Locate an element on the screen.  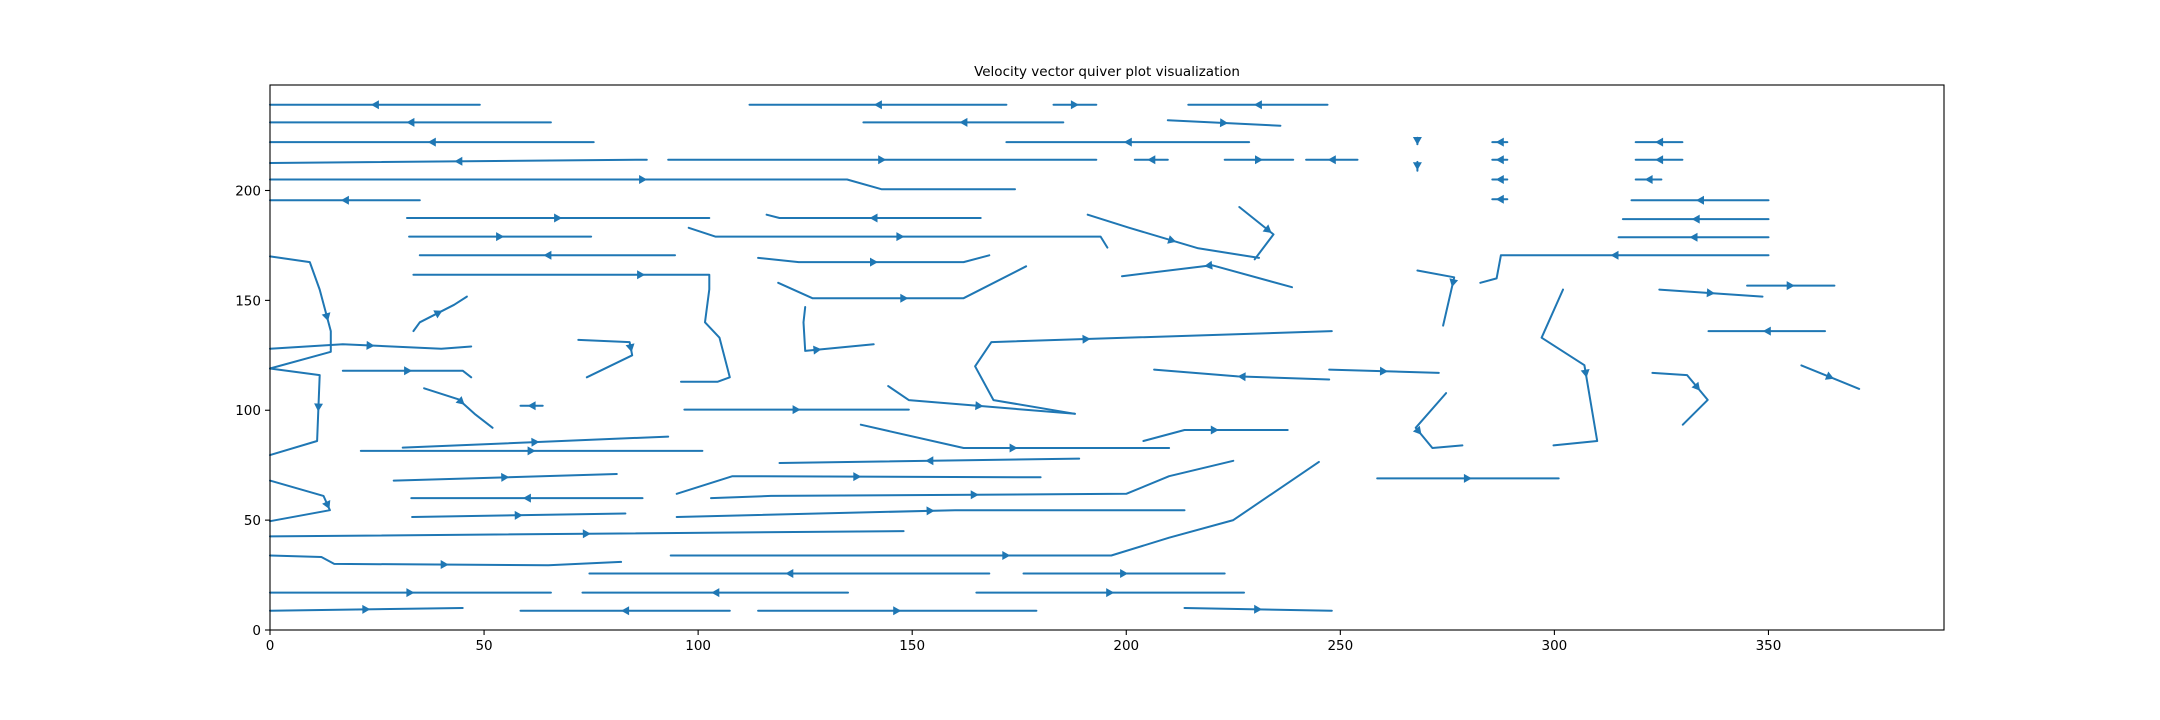
x-tick-label: 0 is located at coordinates (270, 646).